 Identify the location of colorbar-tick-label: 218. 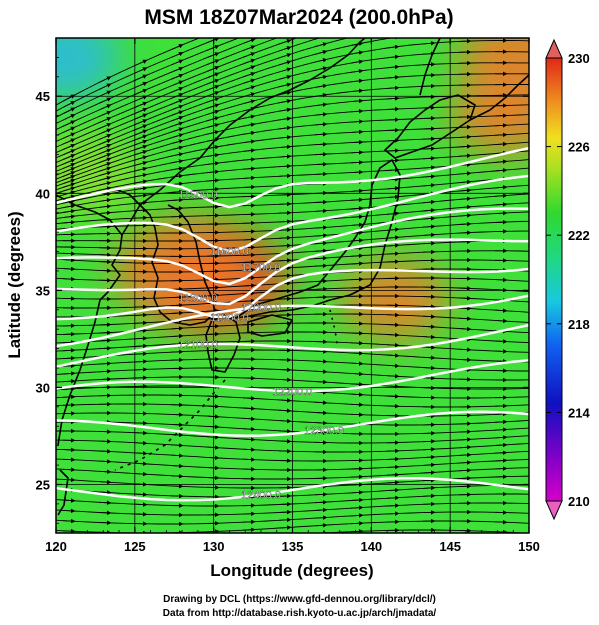
(579, 324).